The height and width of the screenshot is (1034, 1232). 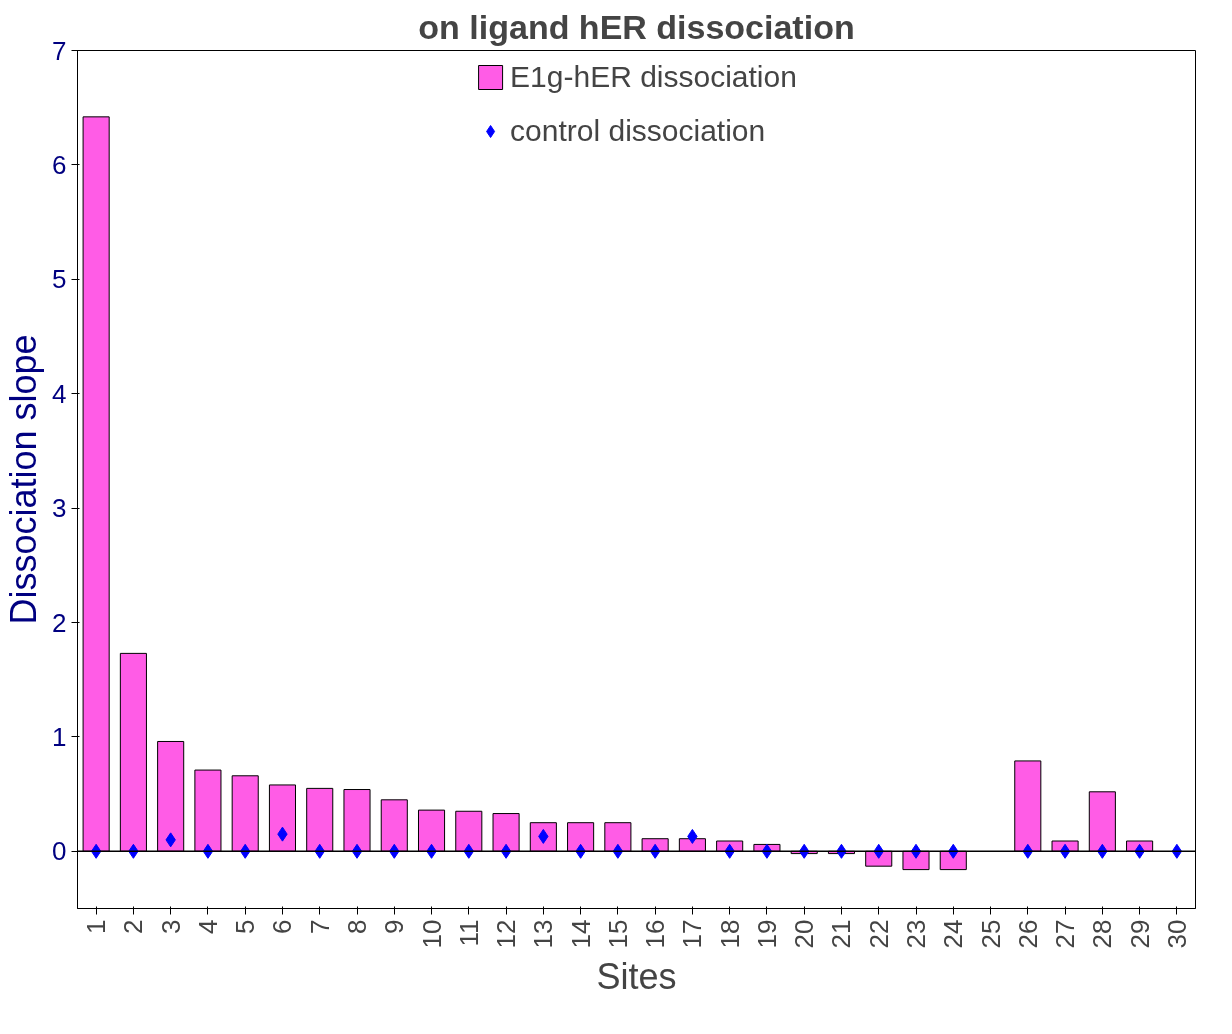 What do you see at coordinates (1102, 934) in the screenshot?
I see `x-tick-label: 28` at bounding box center [1102, 934].